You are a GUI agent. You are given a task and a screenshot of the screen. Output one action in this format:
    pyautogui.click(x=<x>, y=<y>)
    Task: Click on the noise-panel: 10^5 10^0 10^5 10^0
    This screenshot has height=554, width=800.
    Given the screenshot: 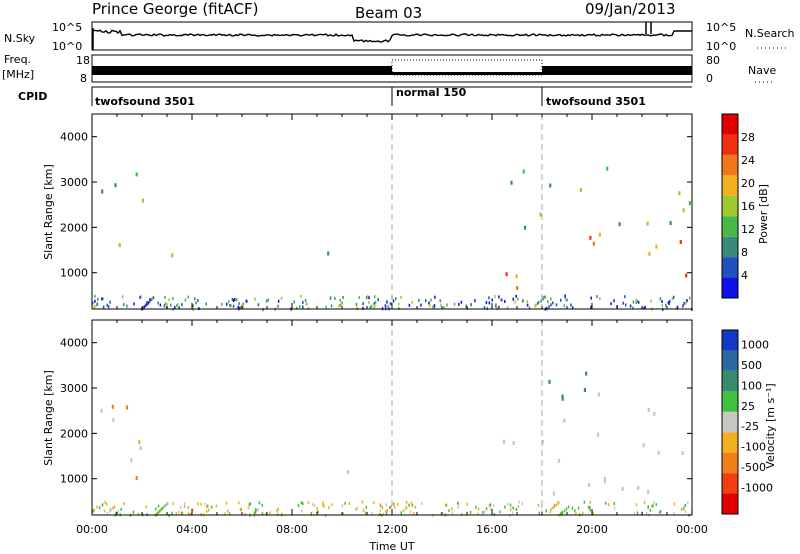 What is the action you would take?
    pyautogui.click(x=394, y=37)
    